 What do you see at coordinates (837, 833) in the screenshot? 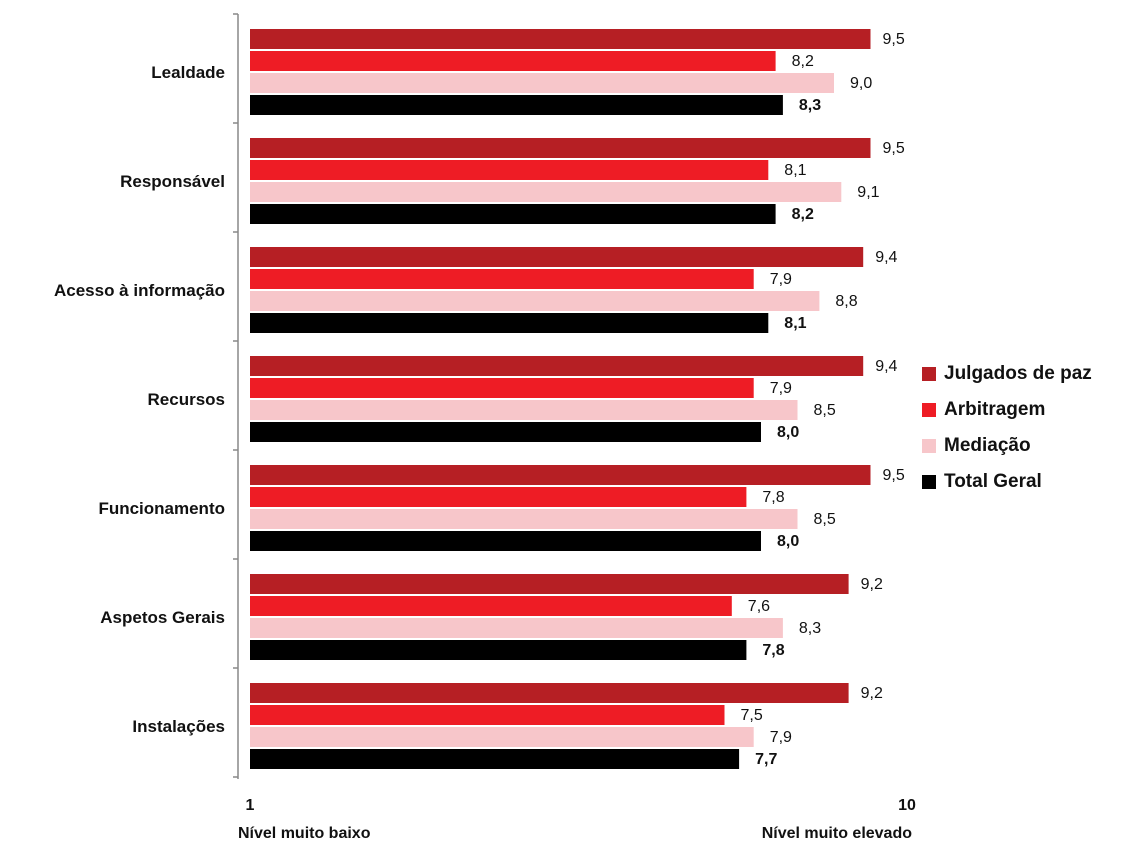
I see `x-axis-max-label: Nível muito elevado` at bounding box center [837, 833].